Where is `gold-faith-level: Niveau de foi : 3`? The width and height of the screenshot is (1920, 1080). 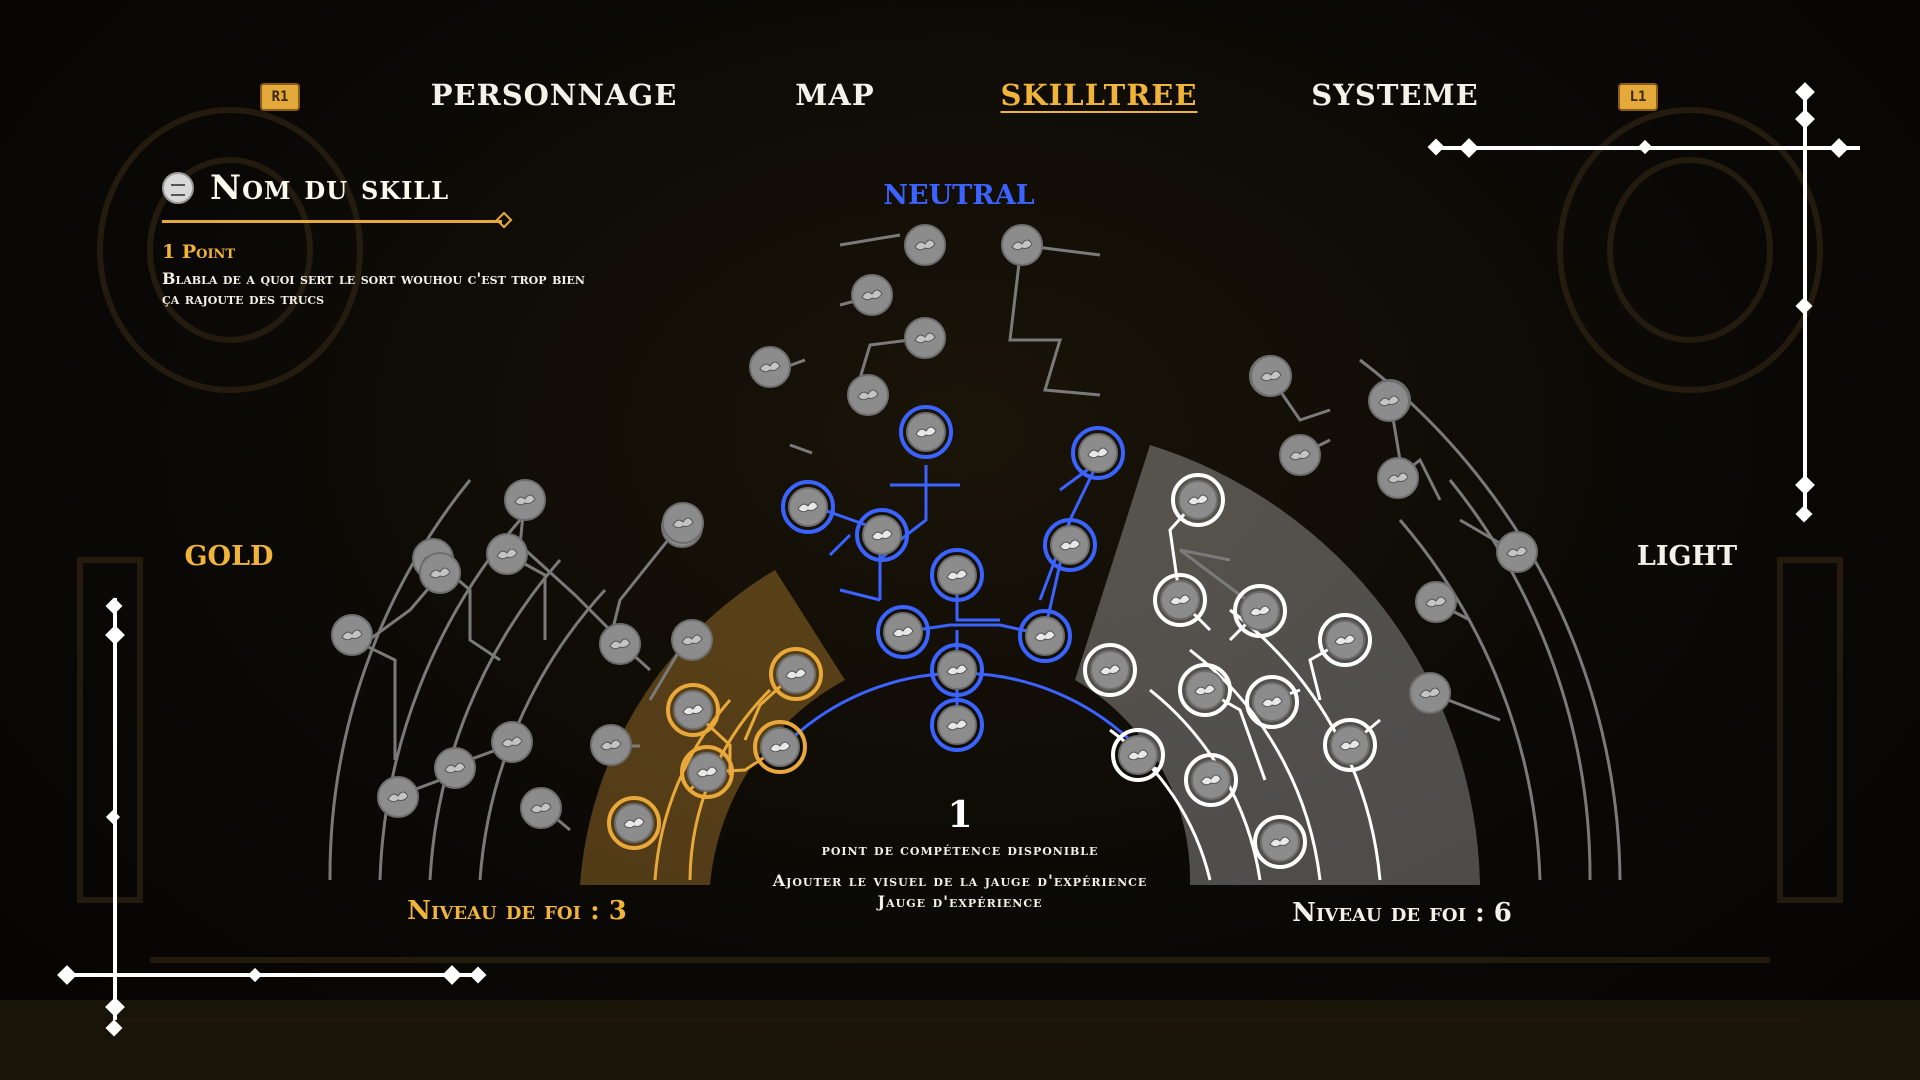
gold-faith-level: Niveau de foi : 3 is located at coordinates (517, 911).